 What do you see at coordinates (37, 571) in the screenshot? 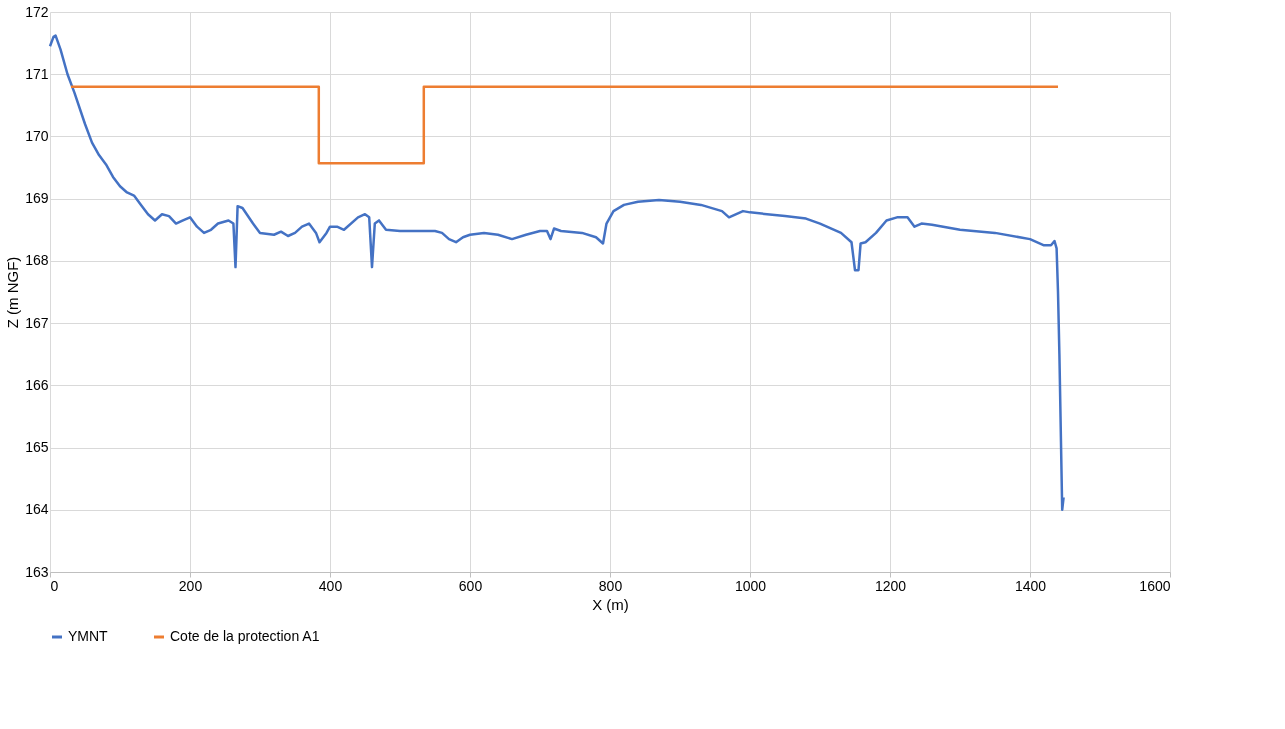
I see `y-tick-label: 163` at bounding box center [37, 571].